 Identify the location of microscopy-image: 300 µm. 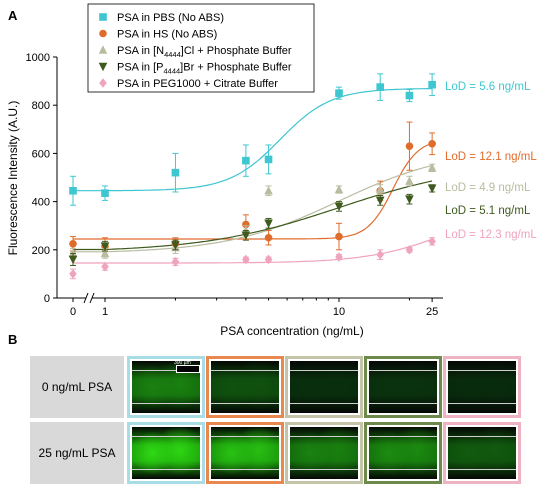
(166, 387).